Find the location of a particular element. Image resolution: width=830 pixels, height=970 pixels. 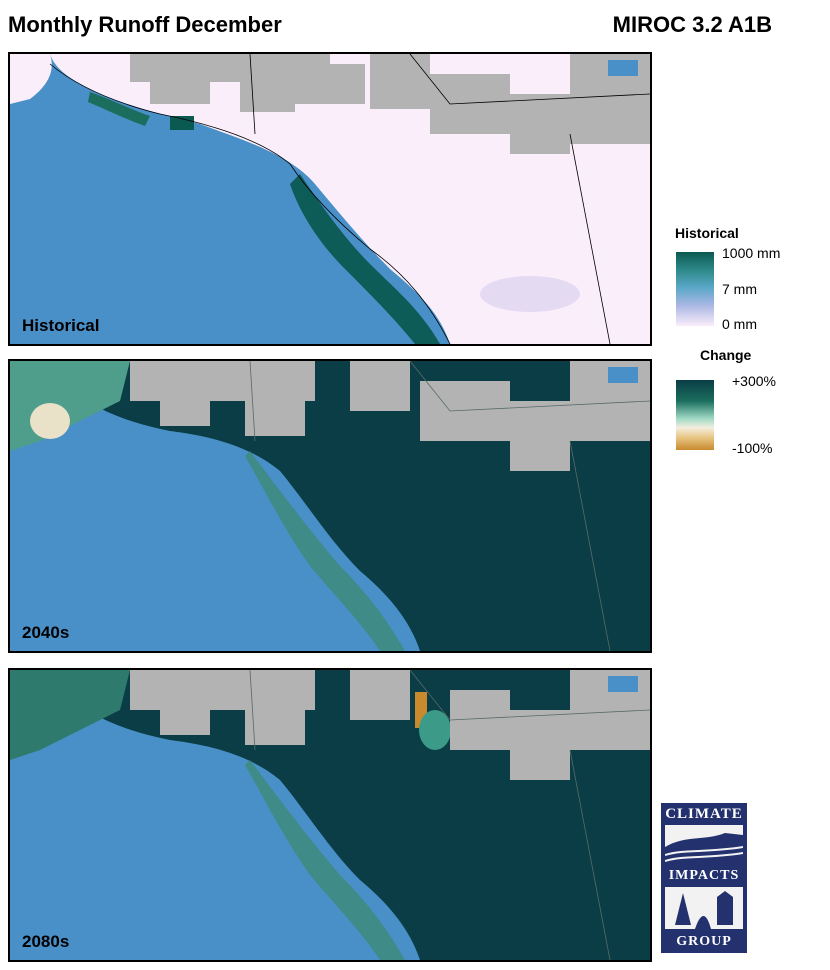

legend-historical-tick-mid: 7 mm is located at coordinates (739, 289).